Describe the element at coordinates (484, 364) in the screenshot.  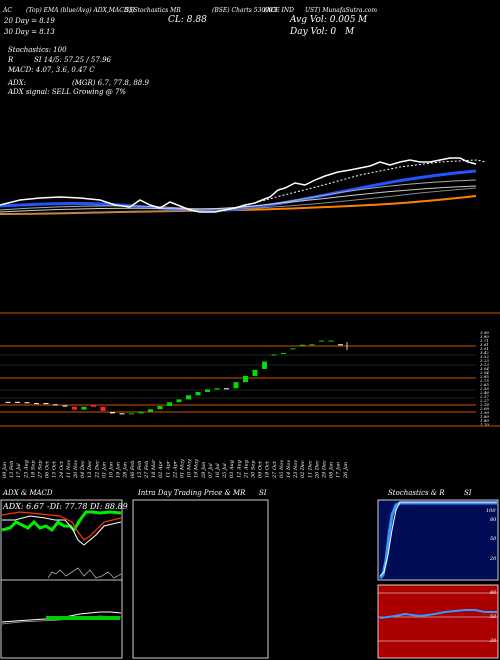
I see `price-tick-label: 3.13` at that location.